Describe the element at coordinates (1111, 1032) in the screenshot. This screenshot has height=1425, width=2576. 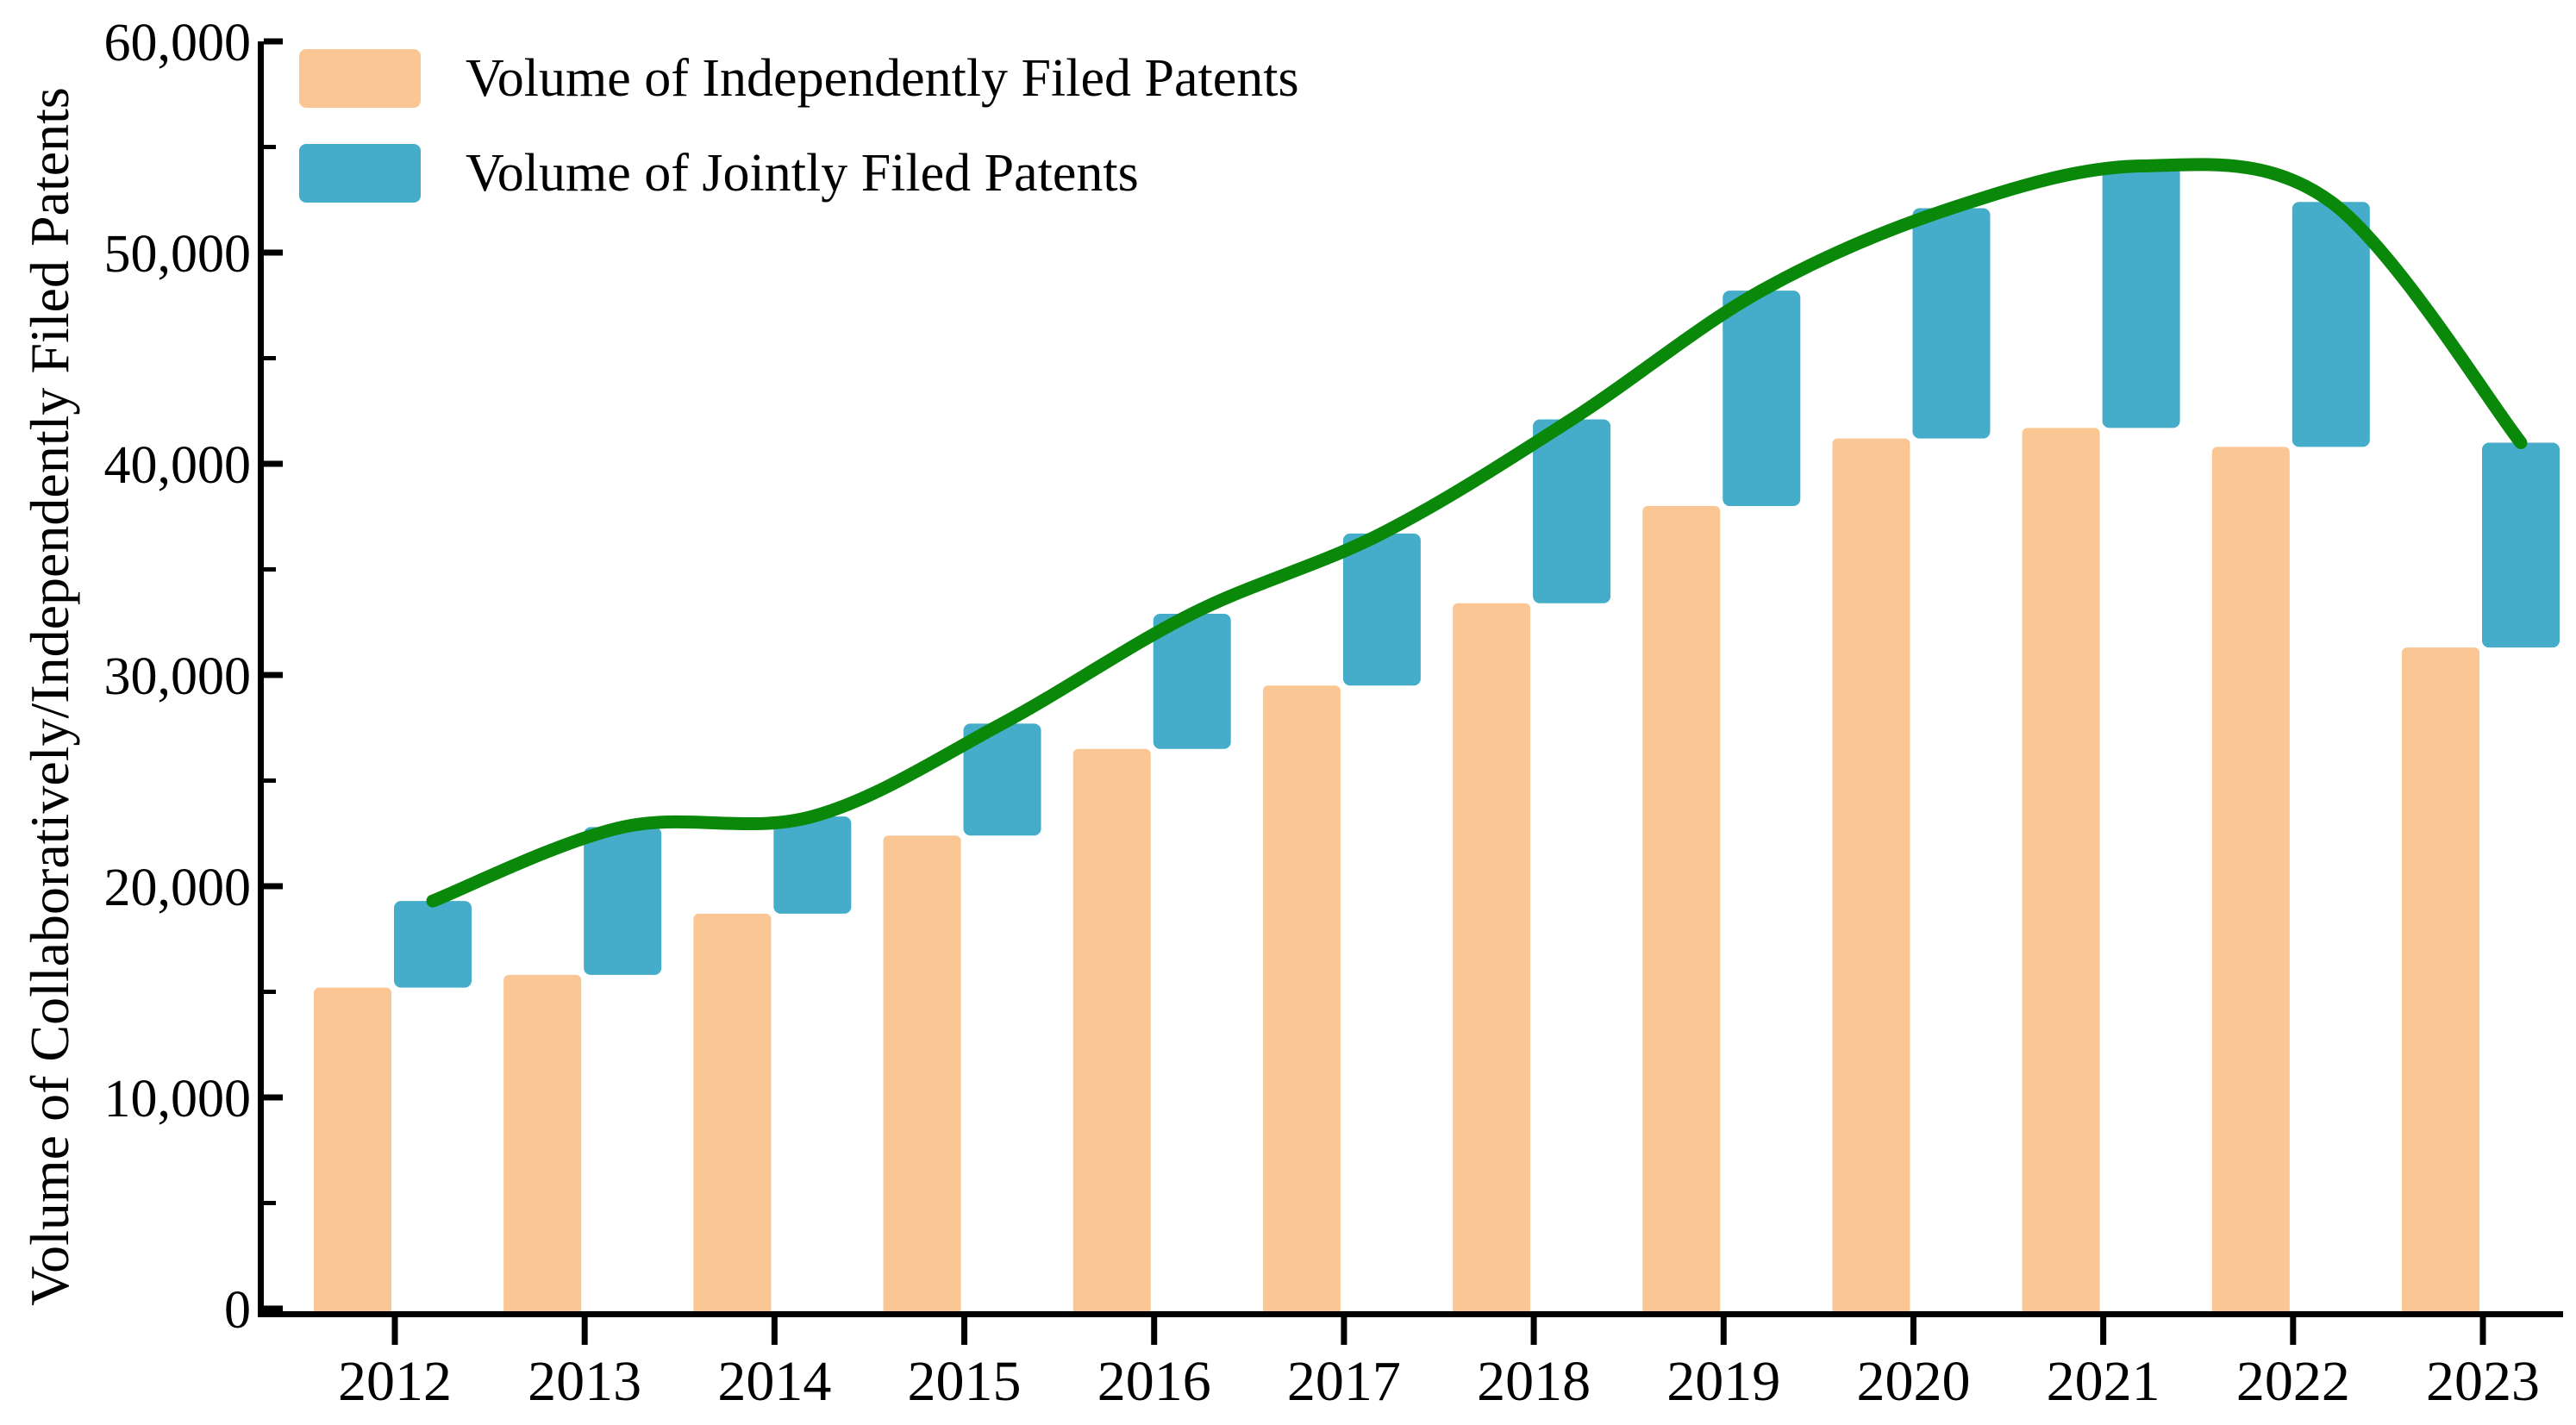
I see `bar-independent-2016` at that location.